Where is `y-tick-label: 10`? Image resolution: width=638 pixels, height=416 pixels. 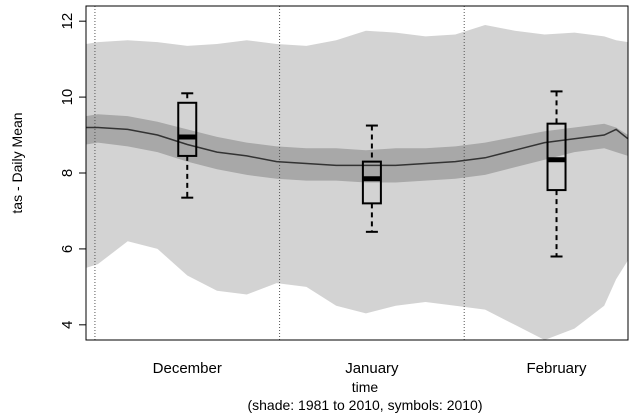
y-tick-label: 10 is located at coordinates (67, 97).